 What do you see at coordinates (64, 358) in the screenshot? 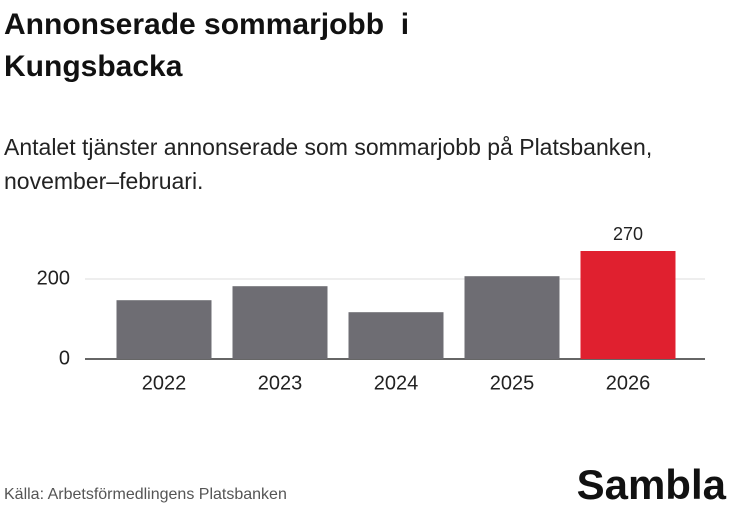
I see `y-tick-label: 0` at bounding box center [64, 358].